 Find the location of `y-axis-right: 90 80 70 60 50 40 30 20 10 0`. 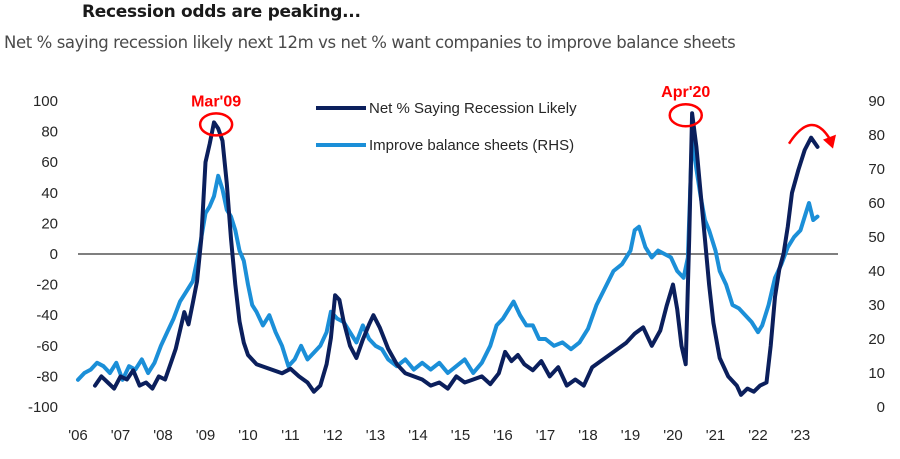

y-axis-right: 90 80 70 60 50 40 30 20 10 0 is located at coordinates (876, 254).